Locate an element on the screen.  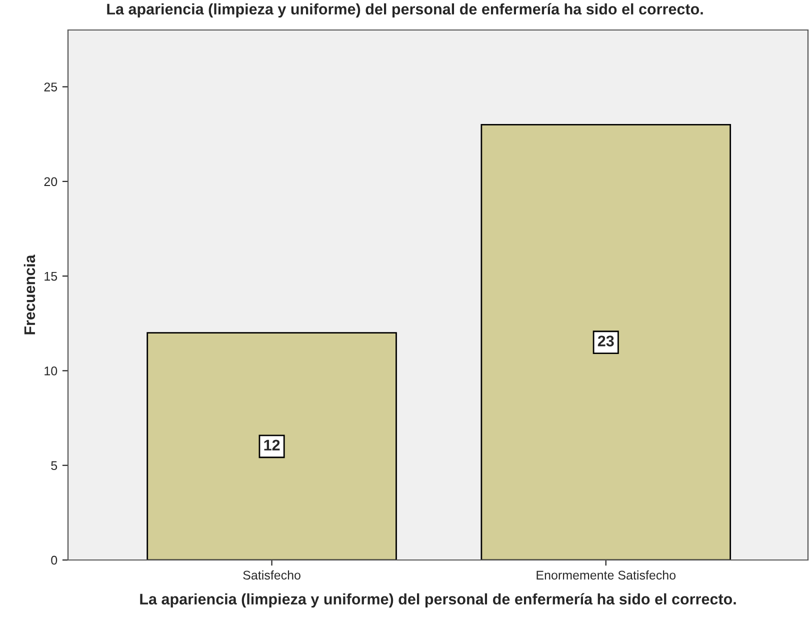
x-tick-label: Satisfecho is located at coordinates (271, 575).